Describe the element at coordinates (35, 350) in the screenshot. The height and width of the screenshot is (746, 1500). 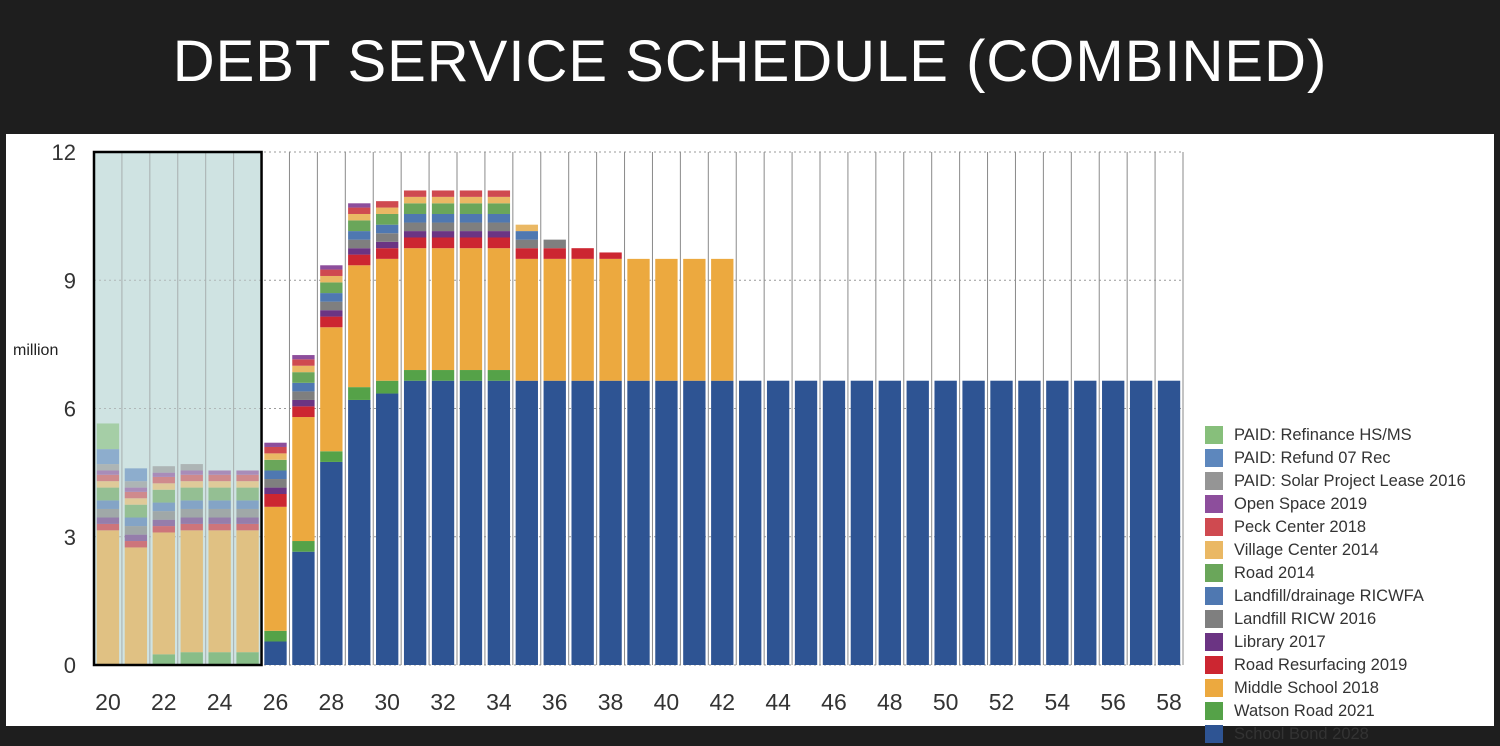
I see `y-axis-label: million` at that location.